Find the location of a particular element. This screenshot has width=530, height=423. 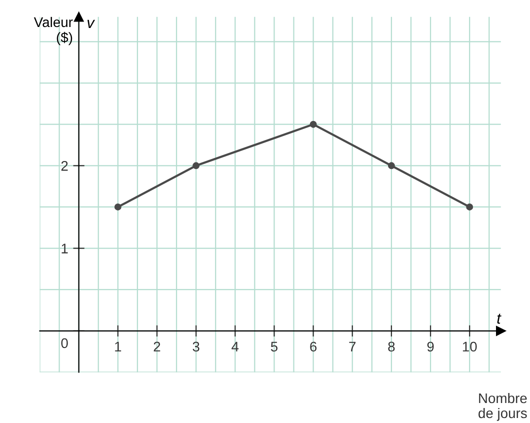

y-tick-label: 1 is located at coordinates (65, 249).